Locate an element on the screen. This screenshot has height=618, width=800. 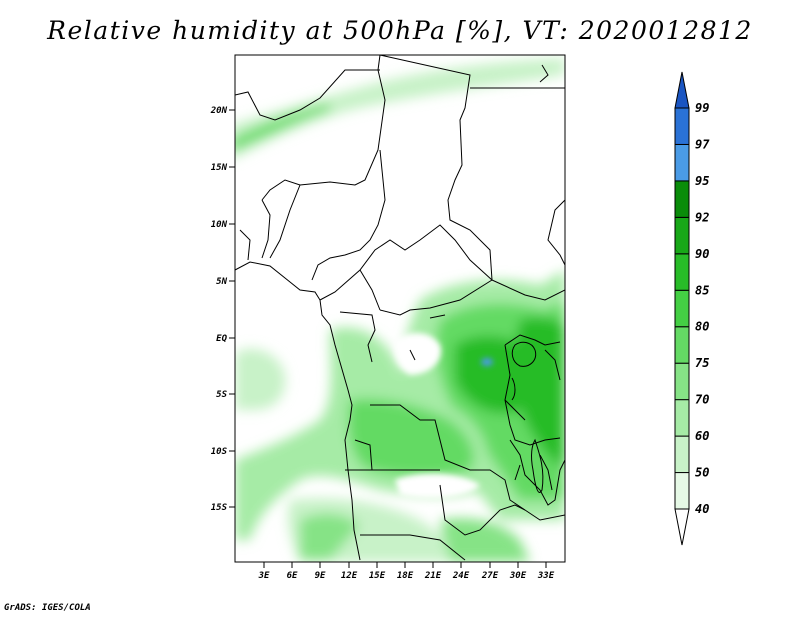
latitude-labels: 20N 15N 10N 5N EQ 5S 10S 15S is located at coordinates (219, 309).